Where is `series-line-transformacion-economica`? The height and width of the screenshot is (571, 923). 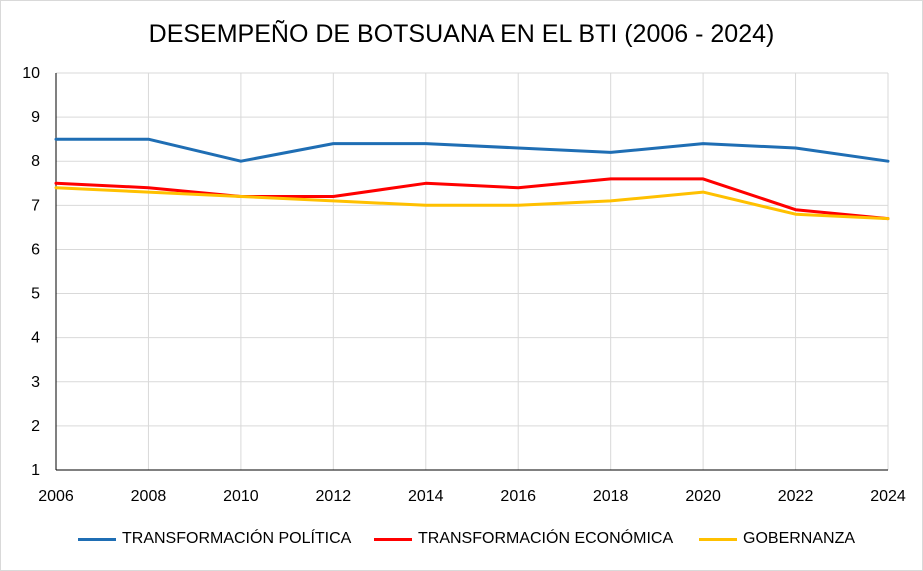 series-line-transformacion-economica is located at coordinates (472, 199).